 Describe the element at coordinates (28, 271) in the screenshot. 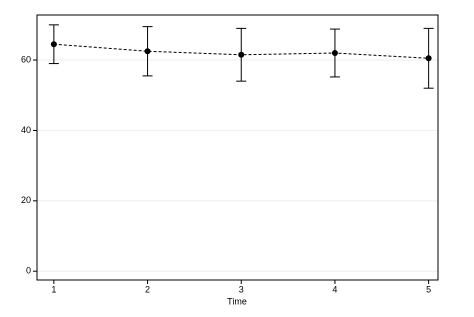

I see `y-tick-label: 0` at that location.